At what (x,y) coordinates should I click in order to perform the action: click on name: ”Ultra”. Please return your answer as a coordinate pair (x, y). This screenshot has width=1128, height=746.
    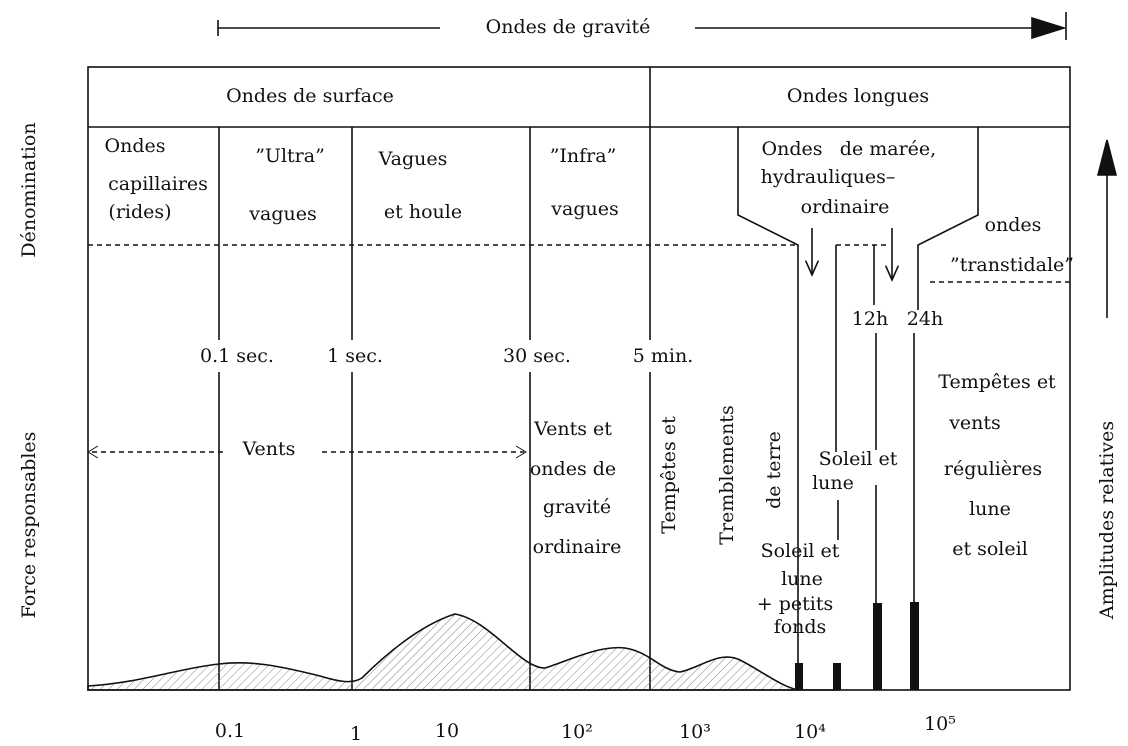
    Looking at the image, I should click on (290, 156).